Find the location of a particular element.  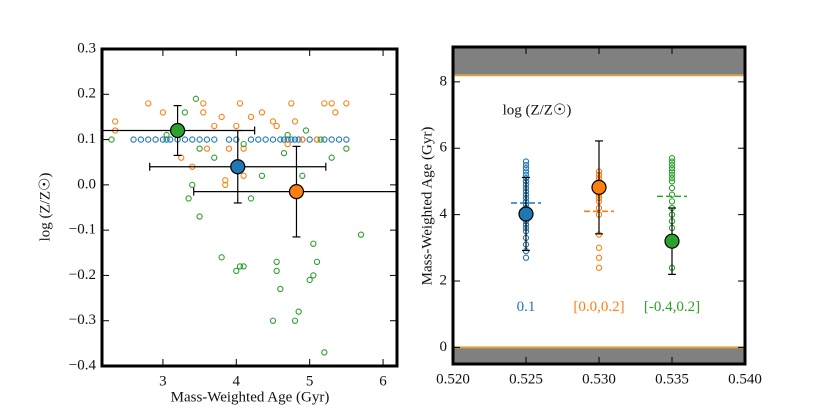

x-tick-label: 0.530 is located at coordinates (599, 379).